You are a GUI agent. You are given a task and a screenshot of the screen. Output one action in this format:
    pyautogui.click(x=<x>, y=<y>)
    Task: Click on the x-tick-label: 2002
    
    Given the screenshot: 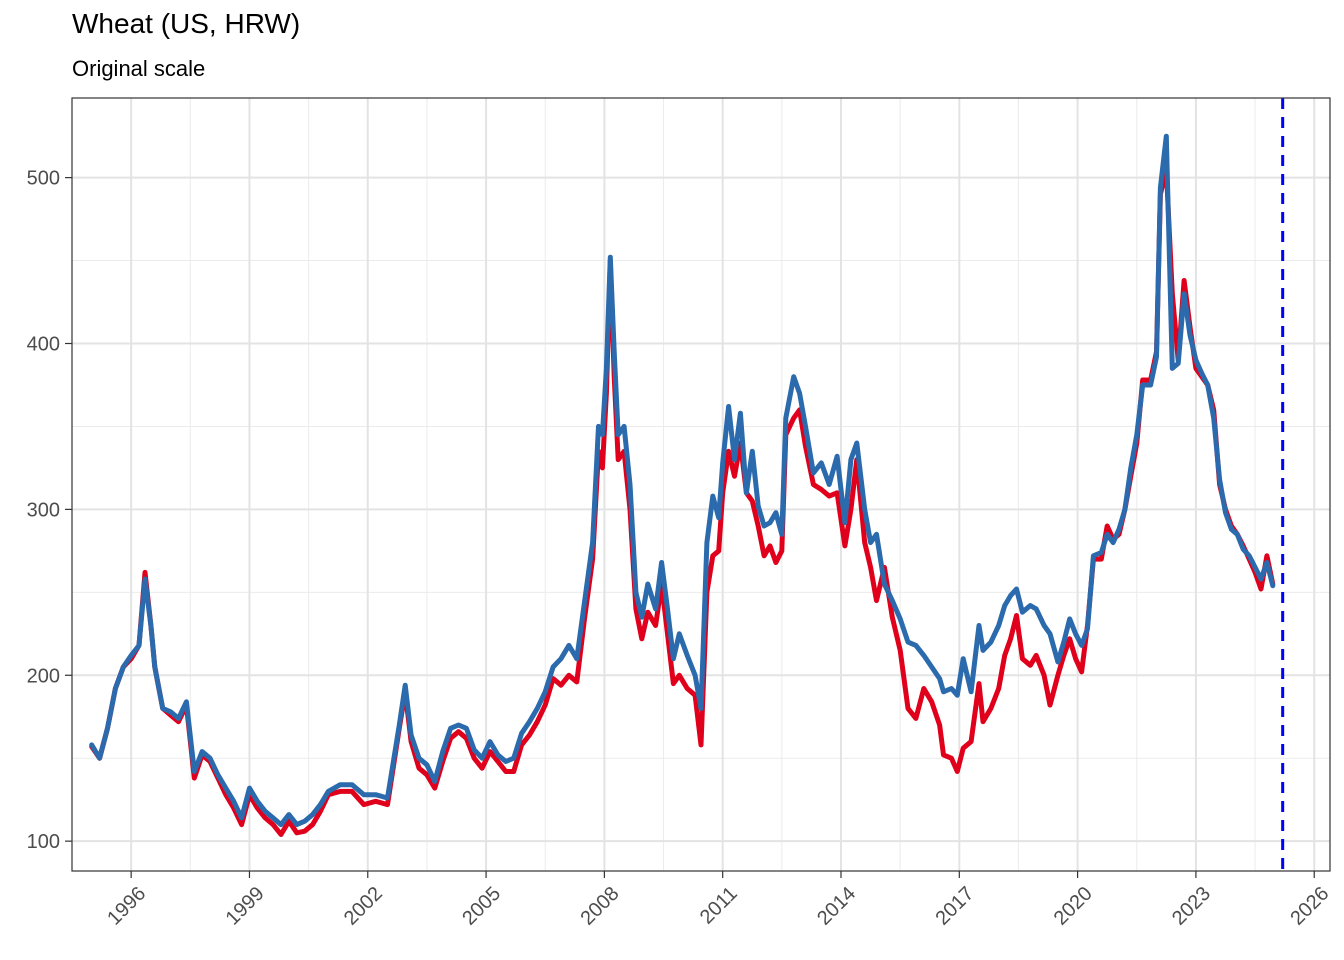 What is the action you would take?
    pyautogui.click(x=363, y=906)
    